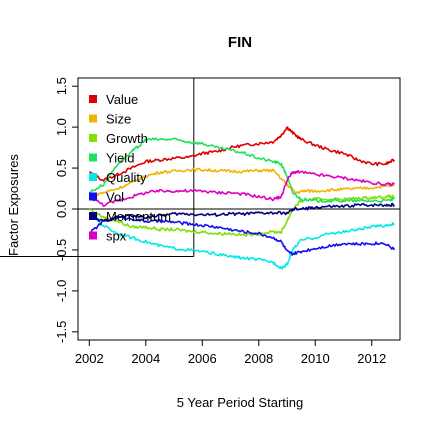 This screenshot has width=440, height=432. I want to click on series-line-spx, so click(242, 188).